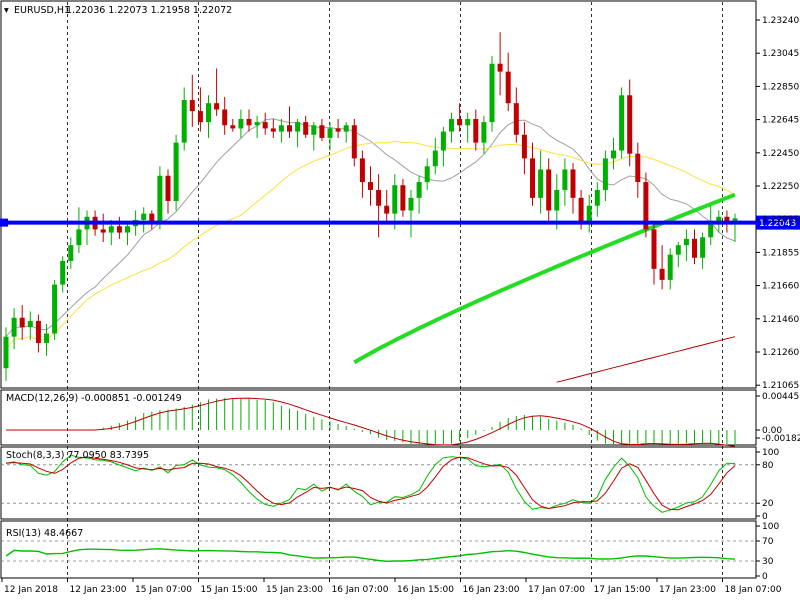 Image resolution: width=800 pixels, height=600 pixels. What do you see at coordinates (765, 577) in the screenshot?
I see `rsi-tick-label: 0` at bounding box center [765, 577].